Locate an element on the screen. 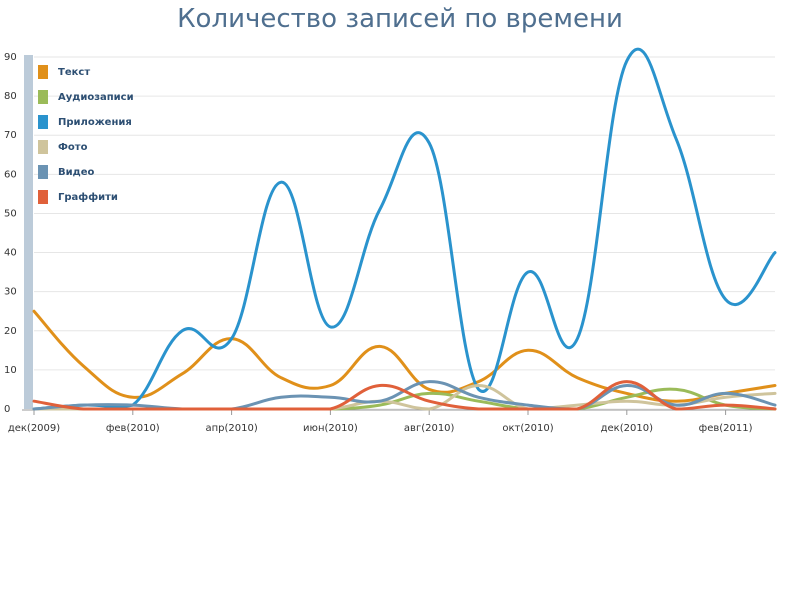 The image size is (800, 600). x-tick-label: авг(2010) is located at coordinates (429, 428).